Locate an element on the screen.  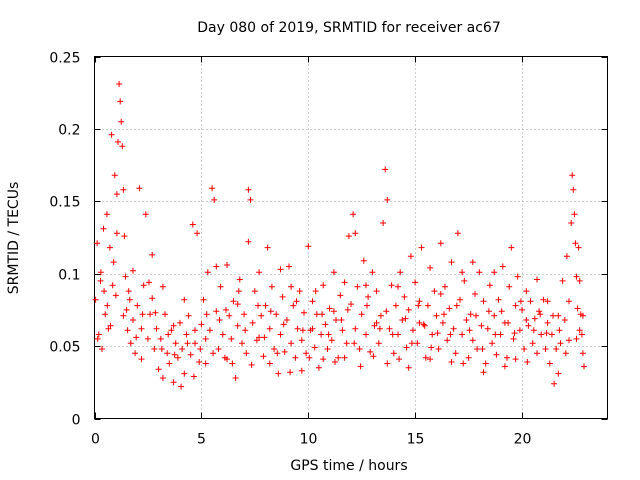
y-tick-label: 0.1 is located at coordinates (69, 276).